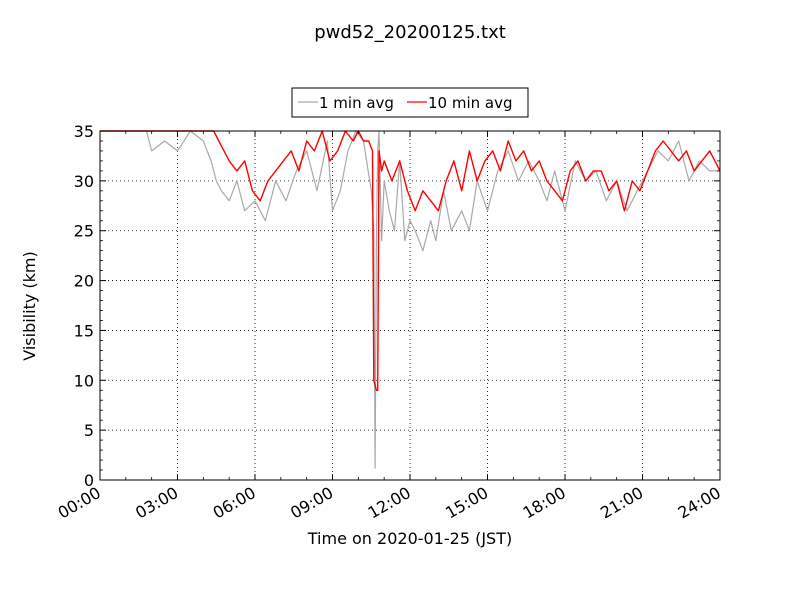 This screenshot has height=600, width=800. What do you see at coordinates (84, 306) in the screenshot?
I see `y-tick-labels: 0 5 10 15 20 25 30 35` at bounding box center [84, 306].